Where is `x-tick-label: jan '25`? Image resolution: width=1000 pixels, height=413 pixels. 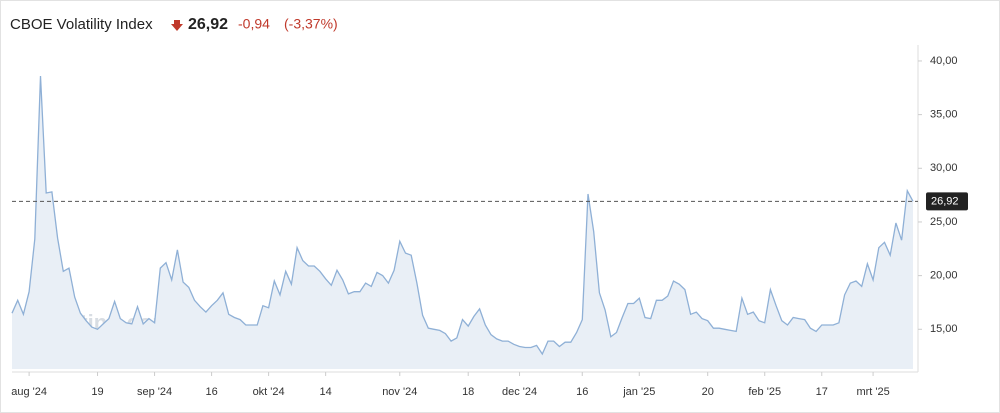
x-tick-label: jan '25 is located at coordinates (638, 392).